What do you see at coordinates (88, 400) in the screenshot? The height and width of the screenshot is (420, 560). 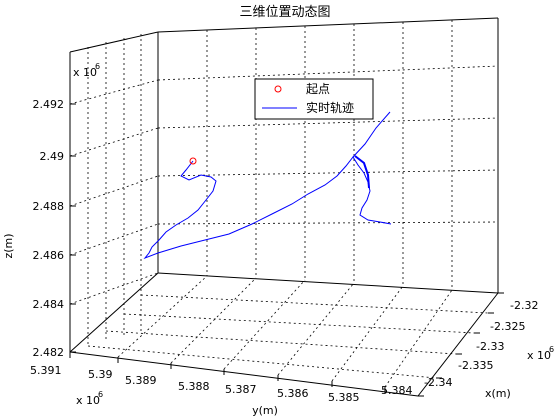 I see `y-exponent-label: x 10` at bounding box center [88, 400].